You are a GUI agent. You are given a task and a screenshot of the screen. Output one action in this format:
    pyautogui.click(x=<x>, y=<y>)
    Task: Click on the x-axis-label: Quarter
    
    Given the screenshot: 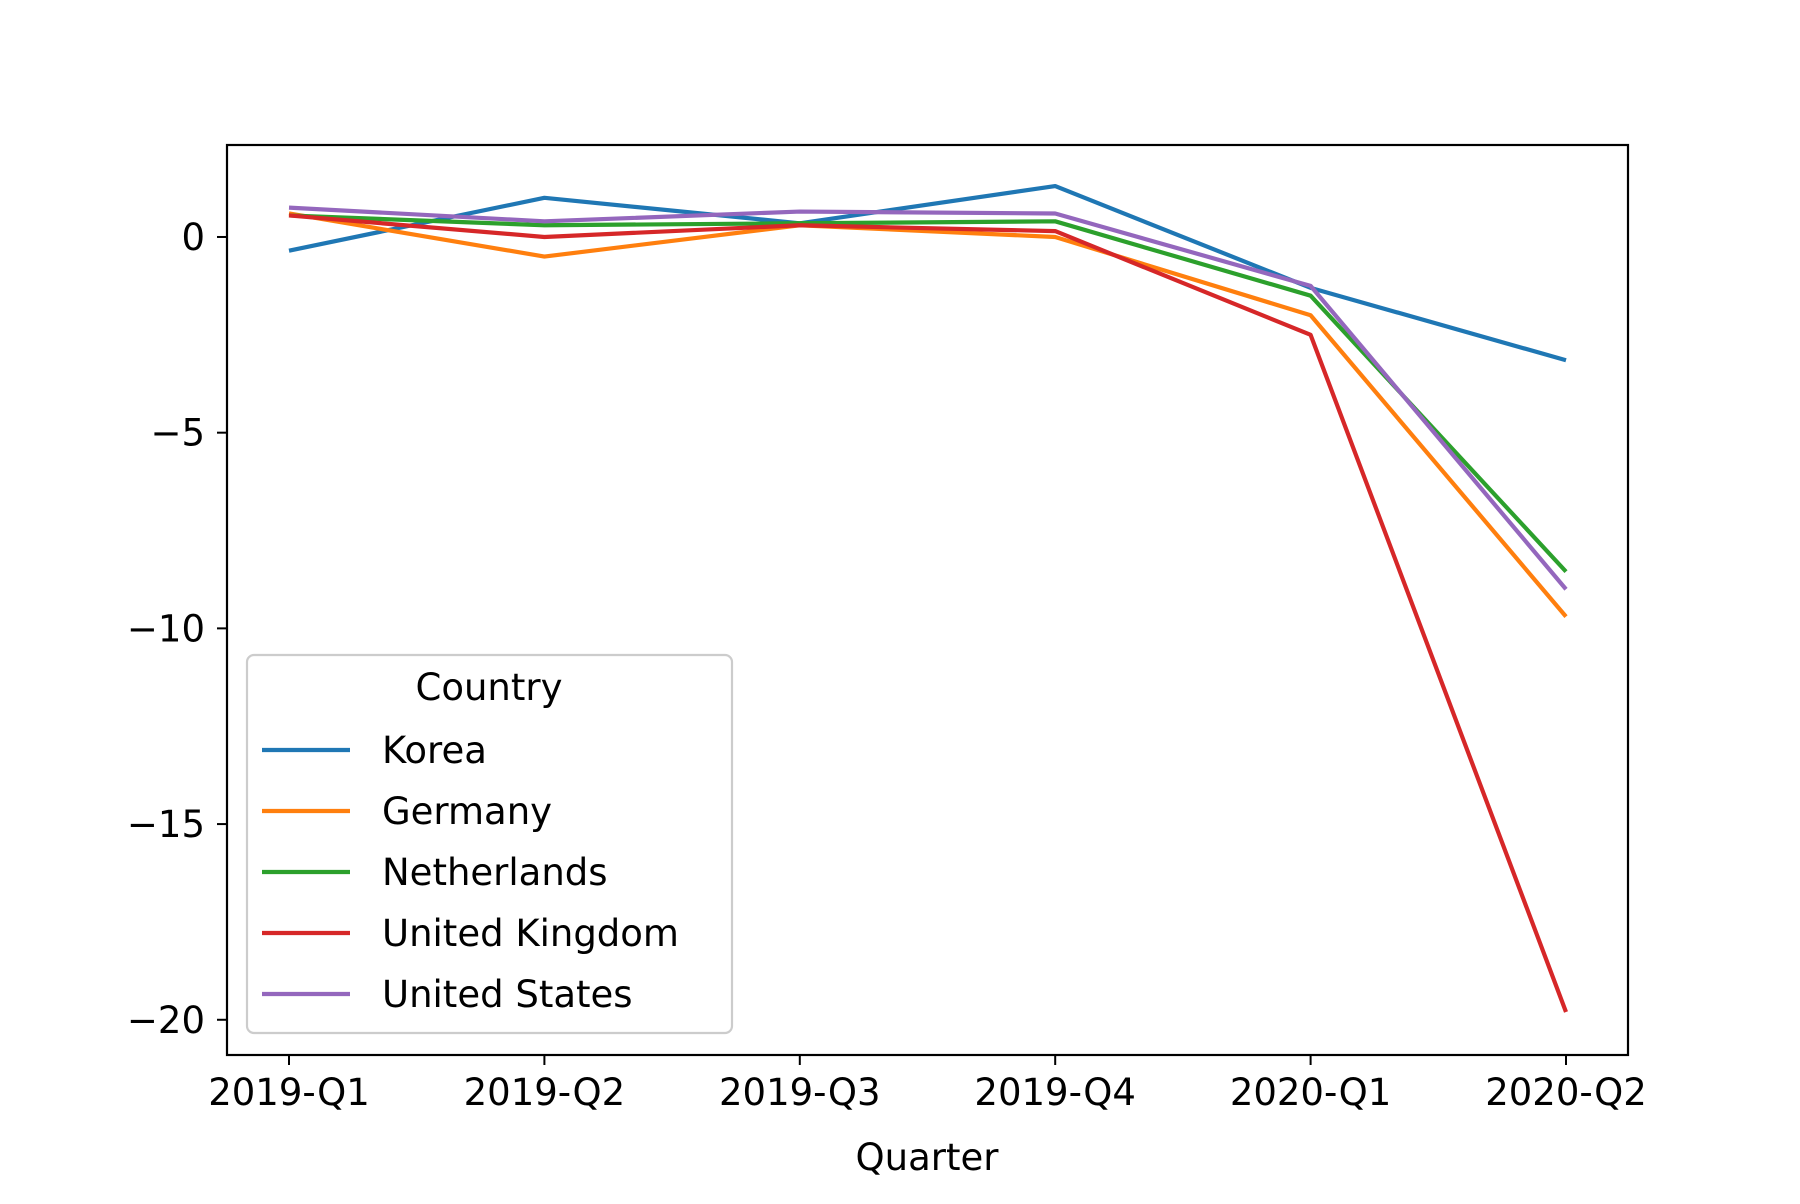 What is the action you would take?
    pyautogui.click(x=928, y=1157)
    